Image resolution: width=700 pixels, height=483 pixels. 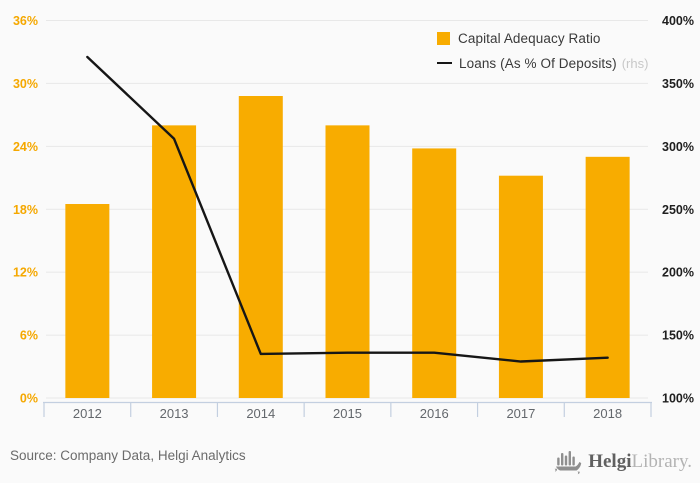 What do you see at coordinates (128, 455) in the screenshot?
I see `source-text: Source: Company Data, Helgi Analytics` at bounding box center [128, 455].